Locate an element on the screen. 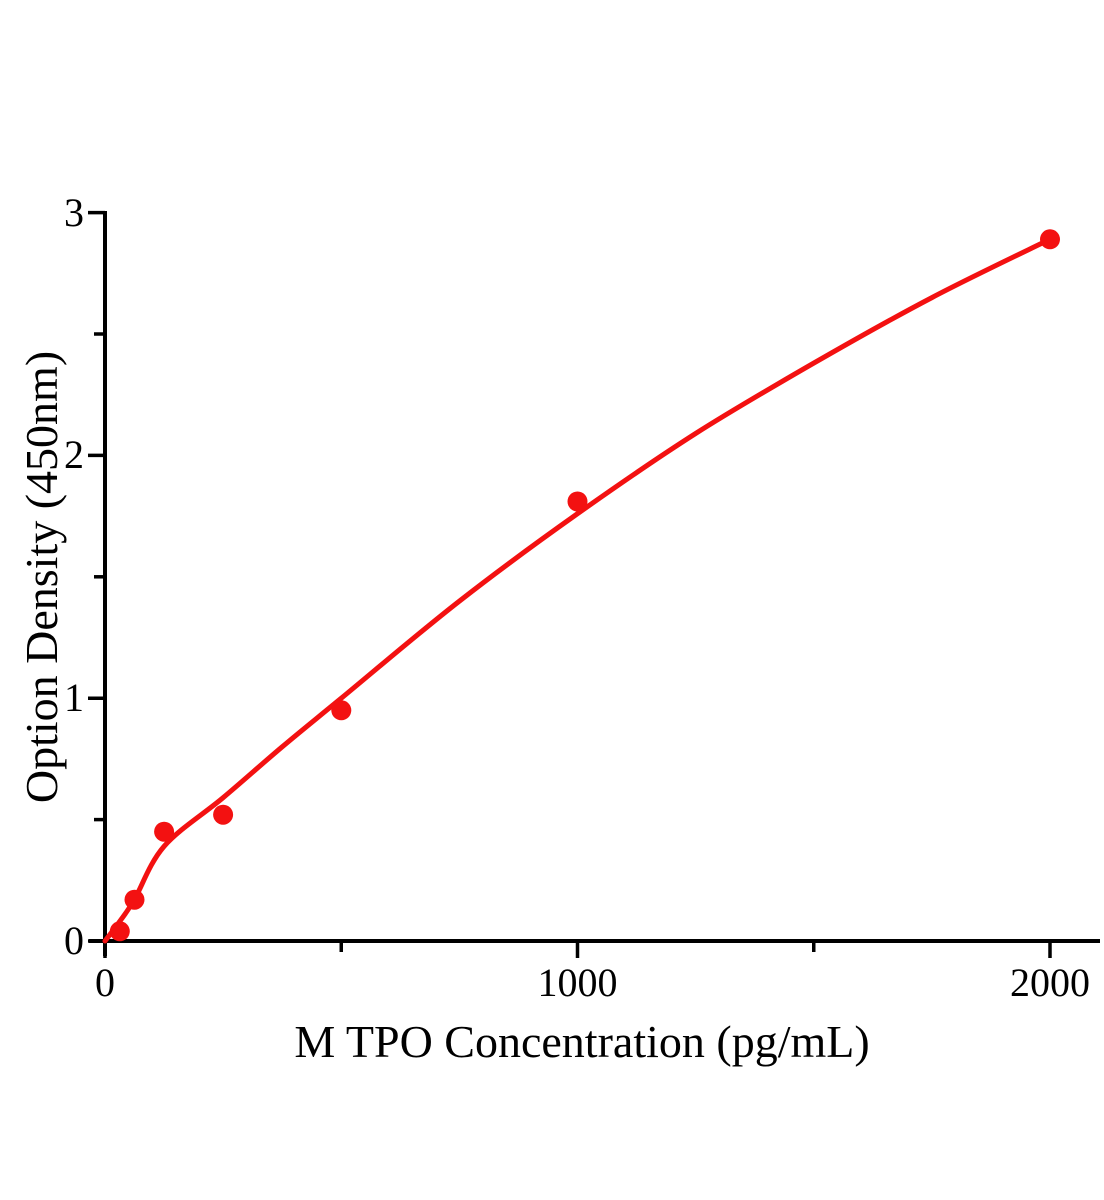  y-axis-title: Option Density (450nm) is located at coordinates (41, 577).